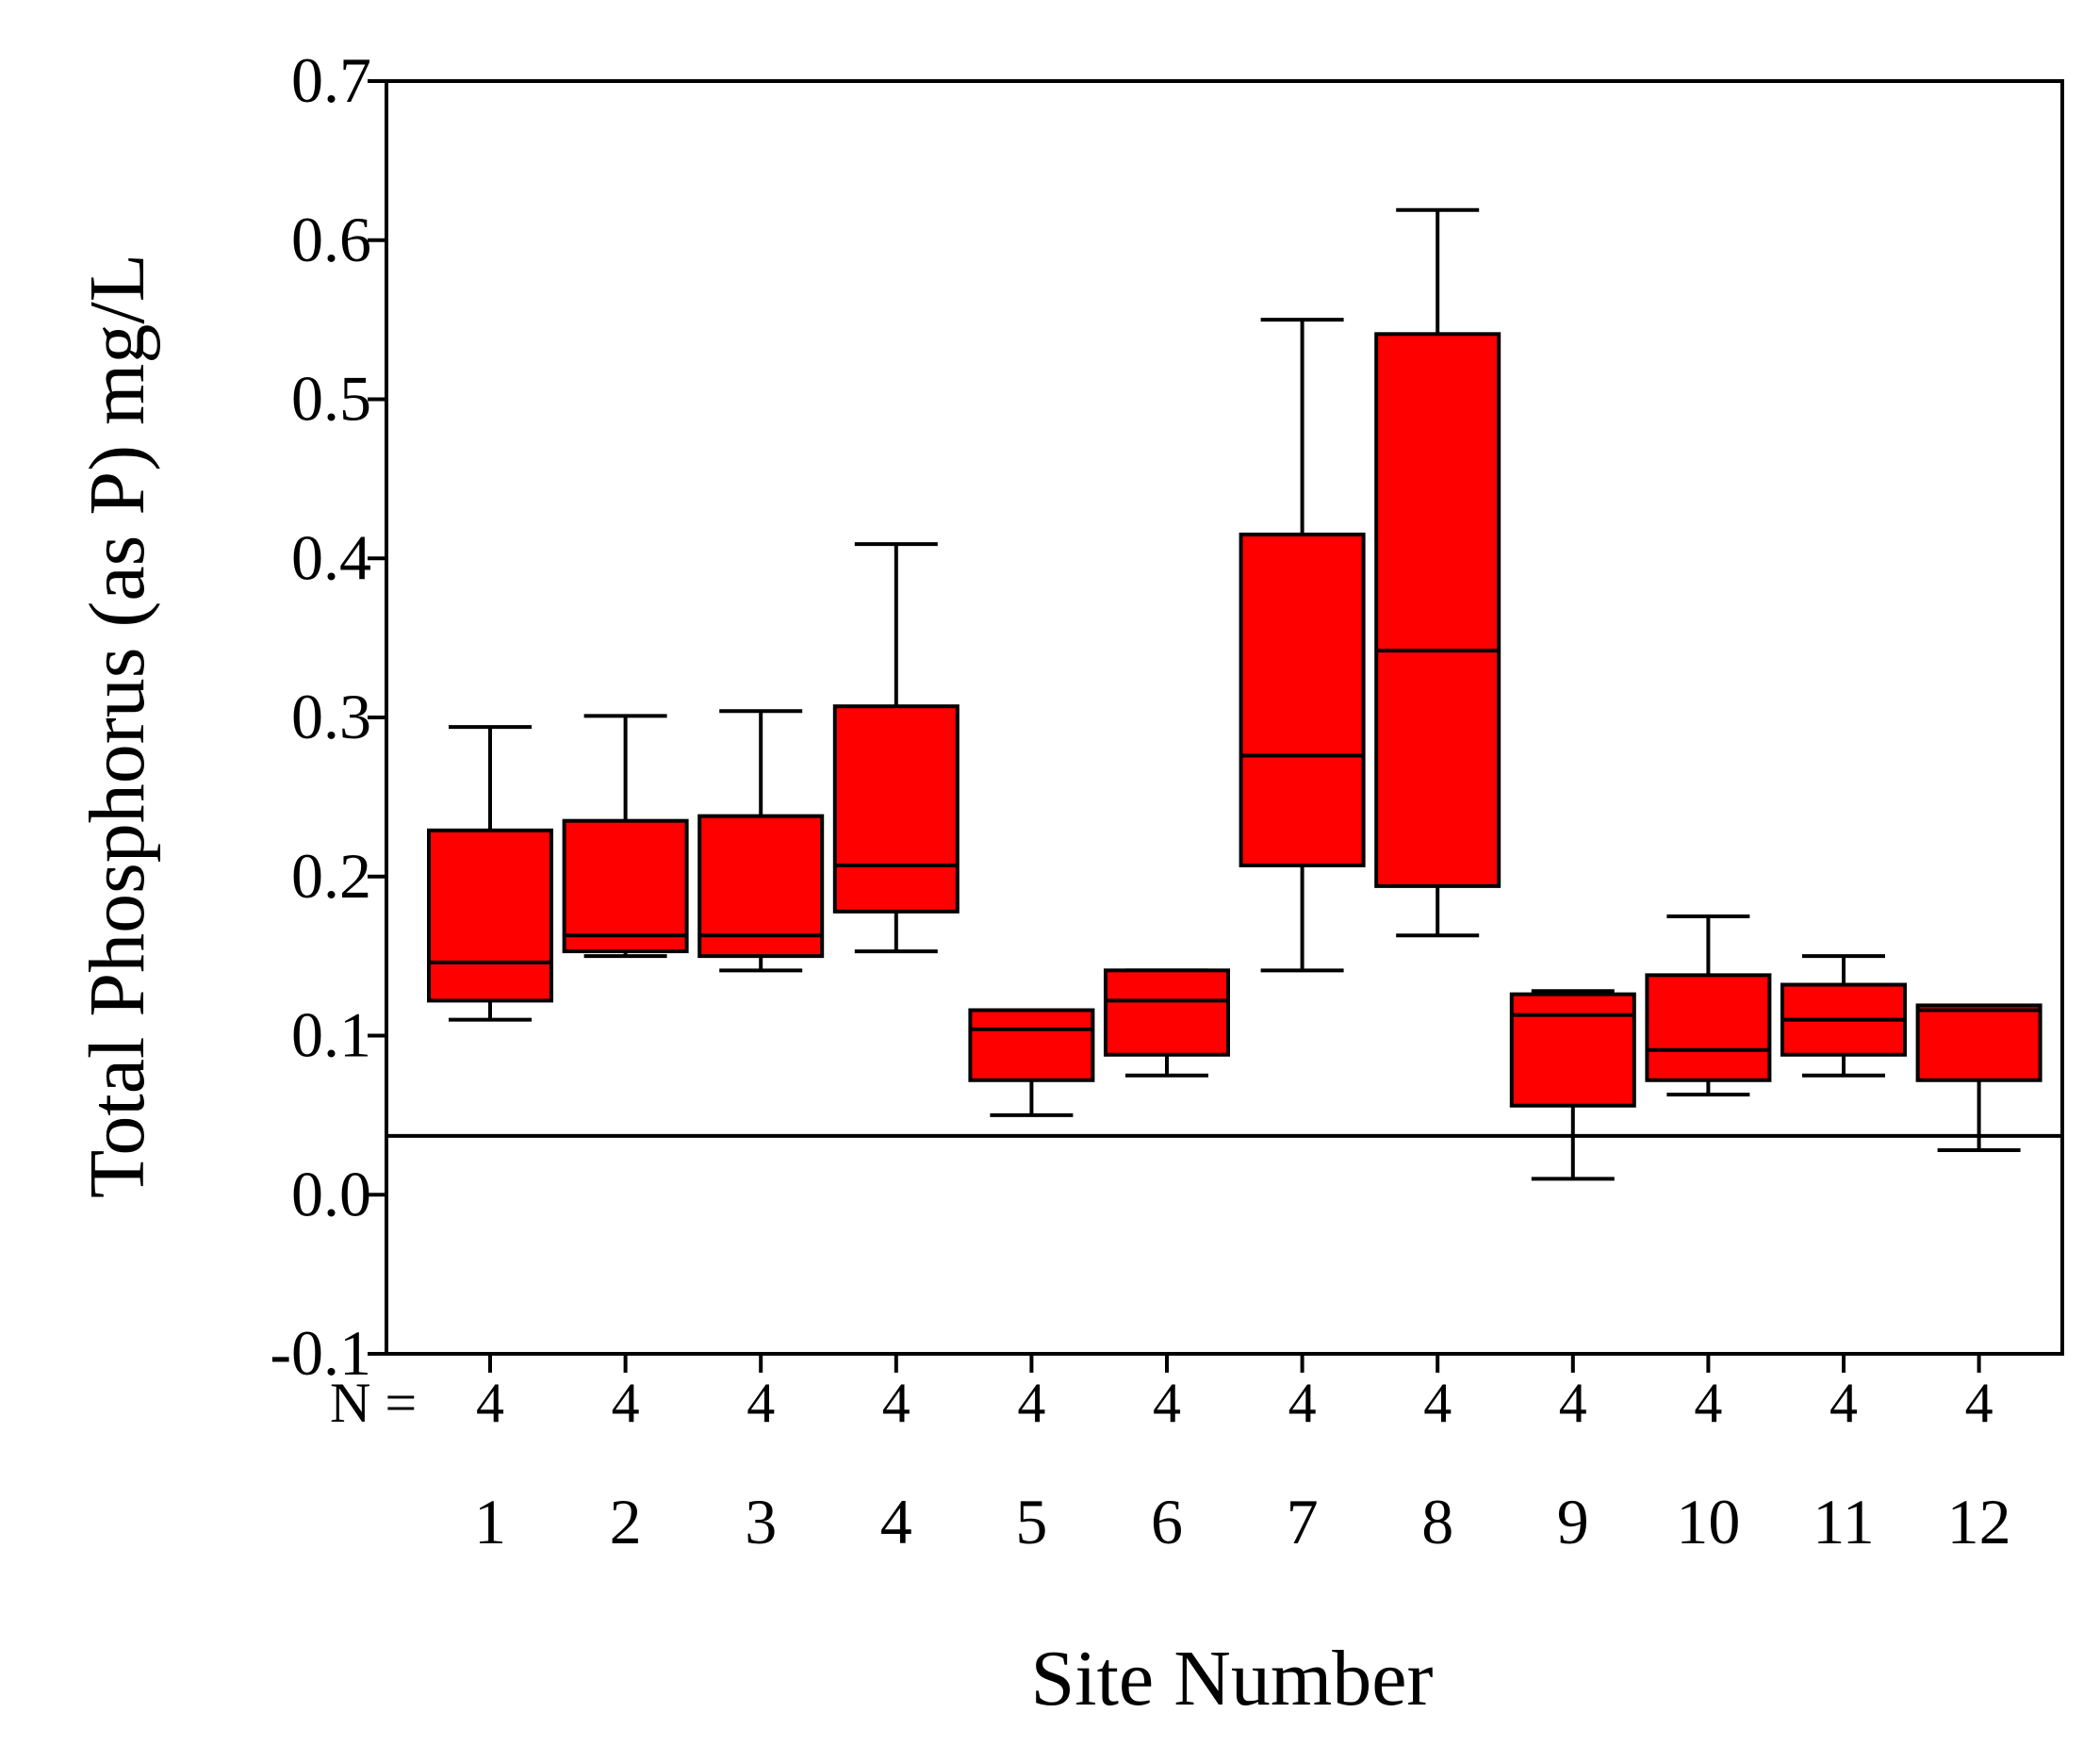 The image size is (2100, 1746). I want to click on y-tick-label: 0.7, so click(331, 80).